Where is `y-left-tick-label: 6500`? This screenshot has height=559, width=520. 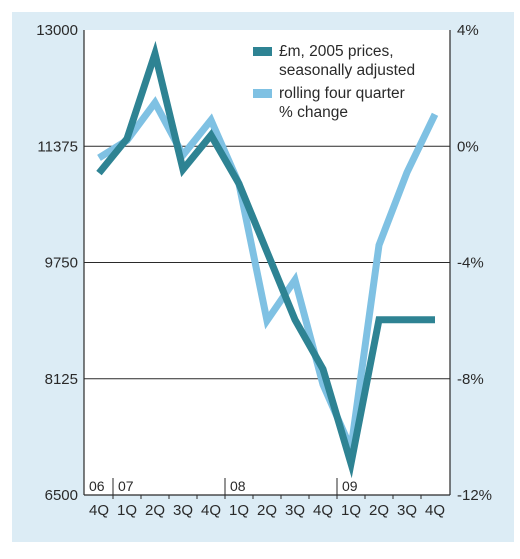 y-left-tick-label: 6500 is located at coordinates (61, 495).